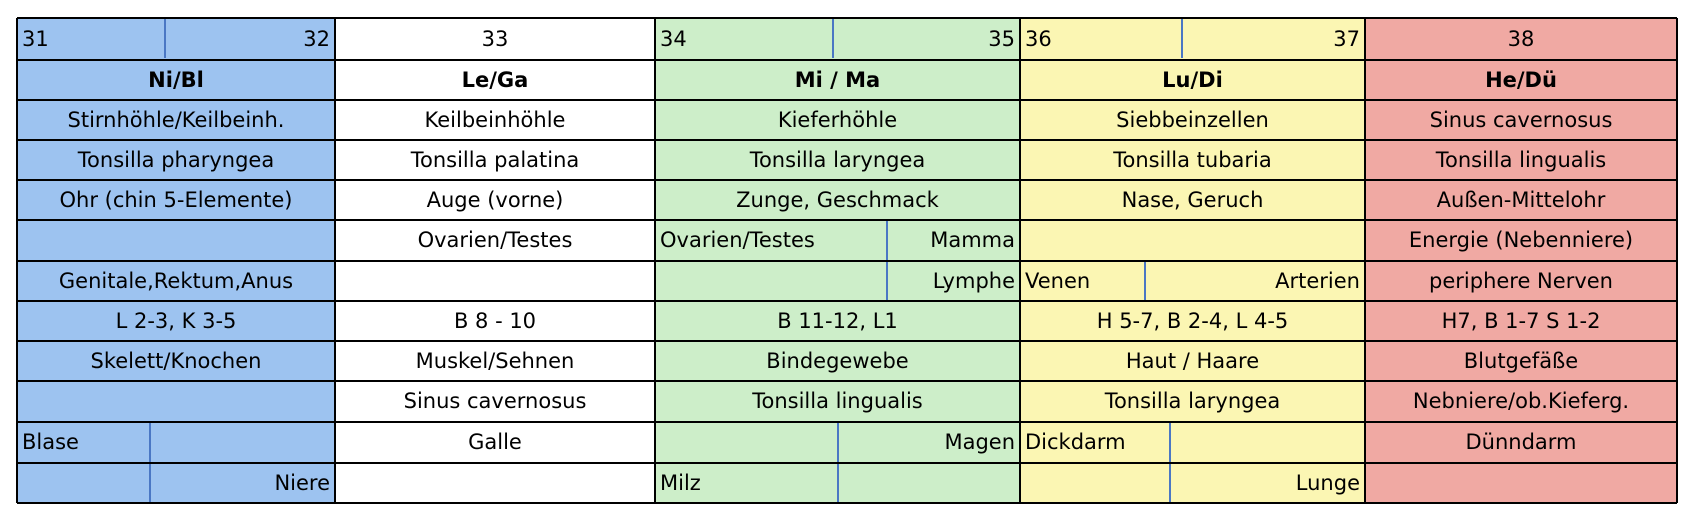  Describe the element at coordinates (495, 442) in the screenshot. I see `table-cell: Galle` at that location.